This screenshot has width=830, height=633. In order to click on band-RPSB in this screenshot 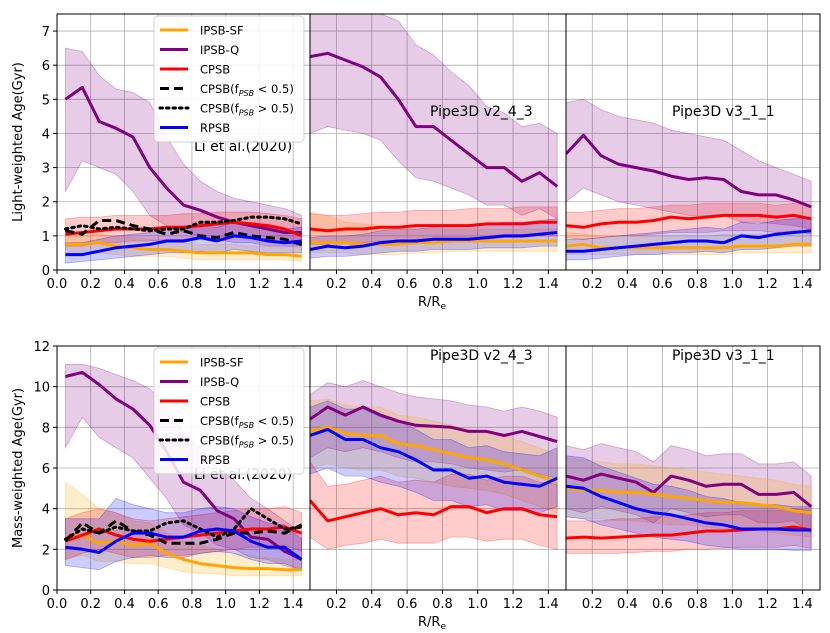, I will do `click(183, 242)`.